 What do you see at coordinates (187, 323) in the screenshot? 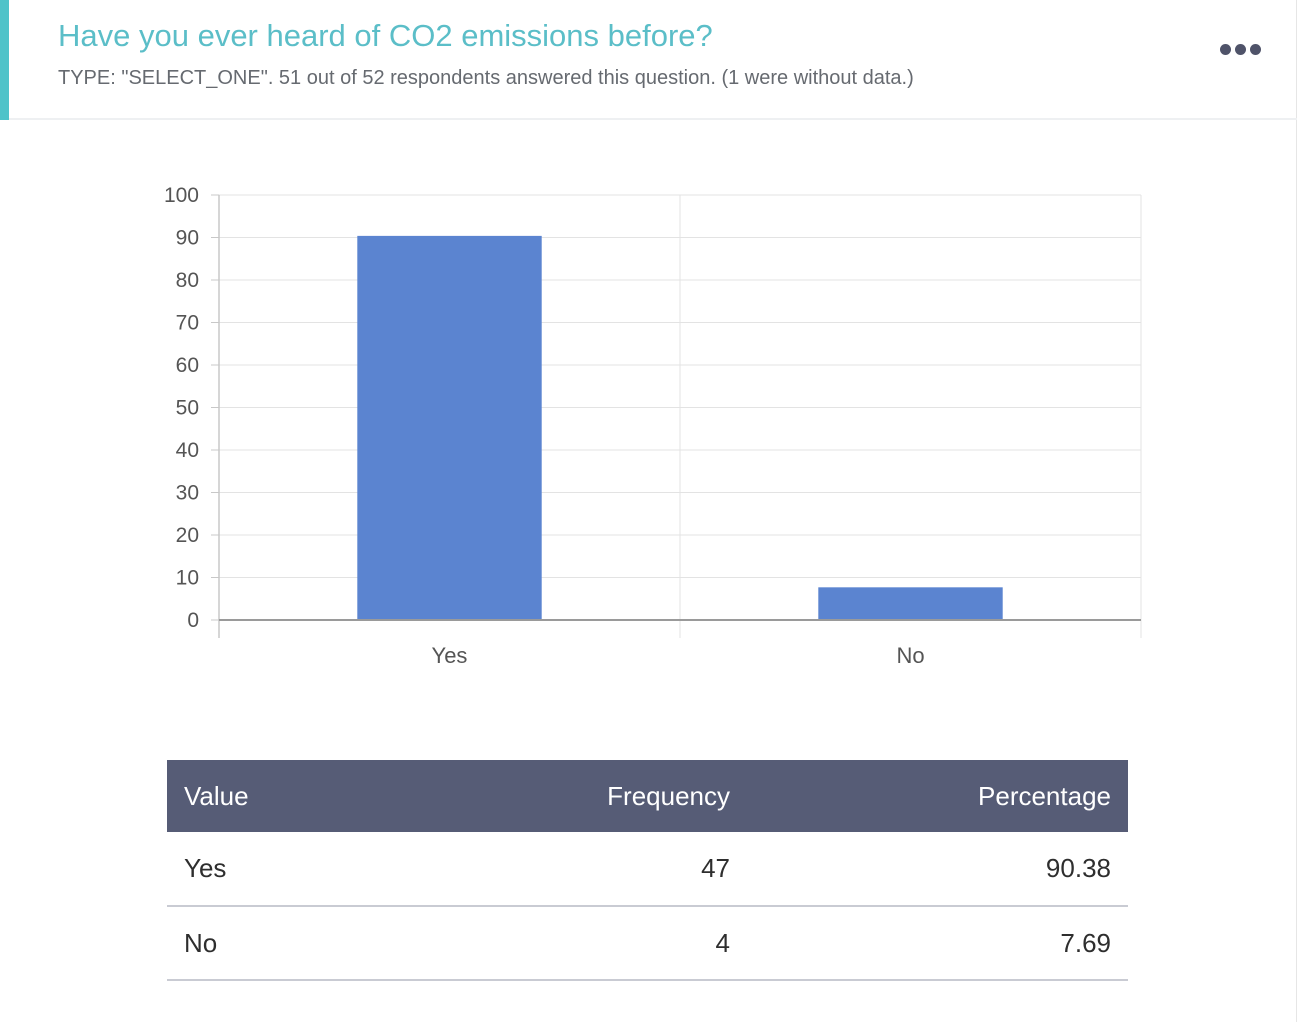
I see `y-tick-label: 70` at bounding box center [187, 323].